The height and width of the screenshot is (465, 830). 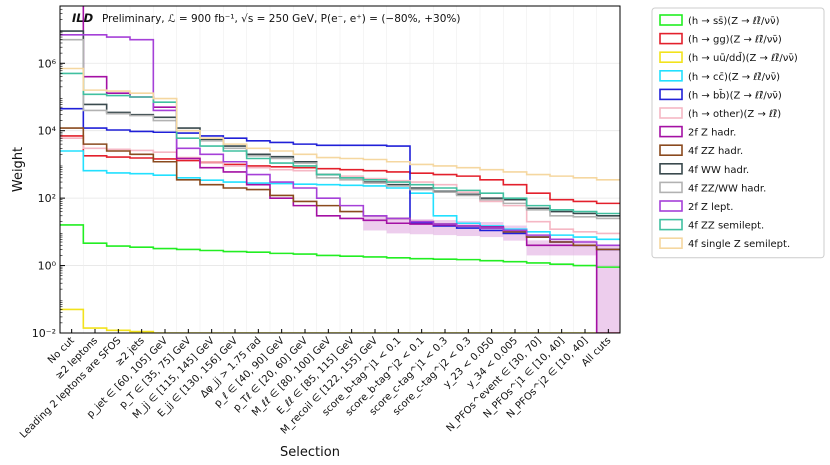 I want to click on legend-label-10: 2f Z lept., so click(x=710, y=207).